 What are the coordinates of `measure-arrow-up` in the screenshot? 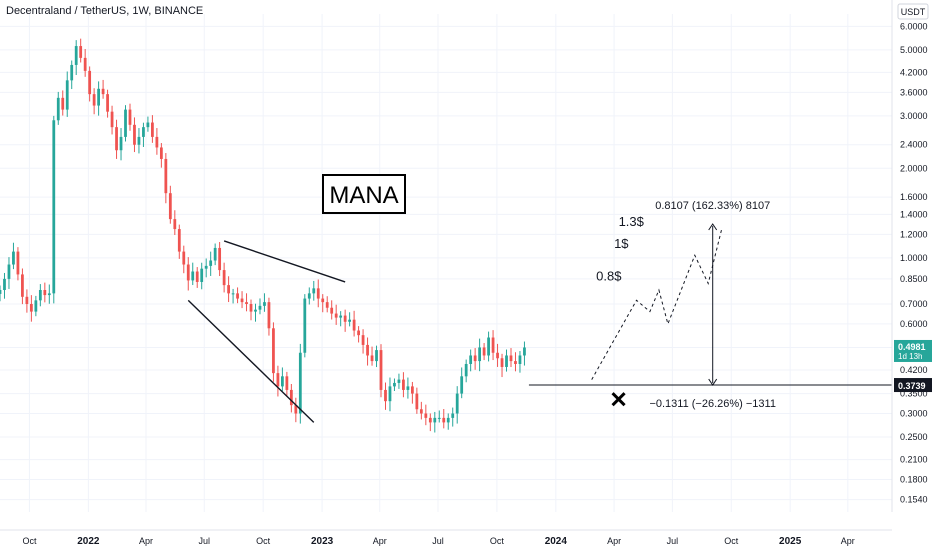 It's located at (713, 227).